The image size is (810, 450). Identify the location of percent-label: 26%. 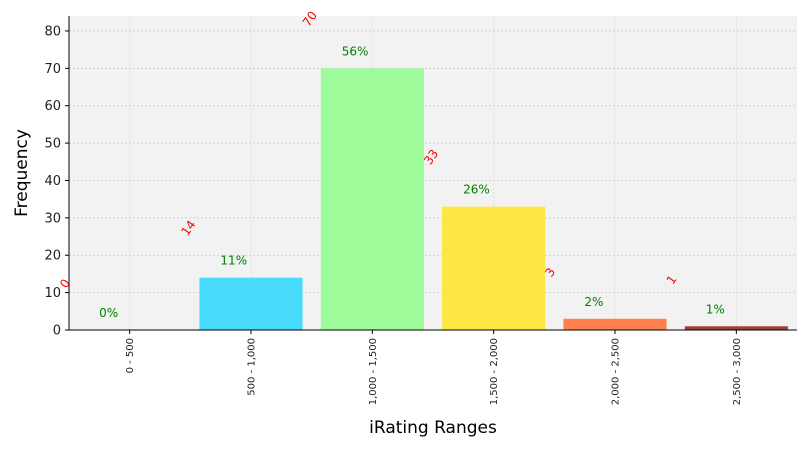
(476, 190).